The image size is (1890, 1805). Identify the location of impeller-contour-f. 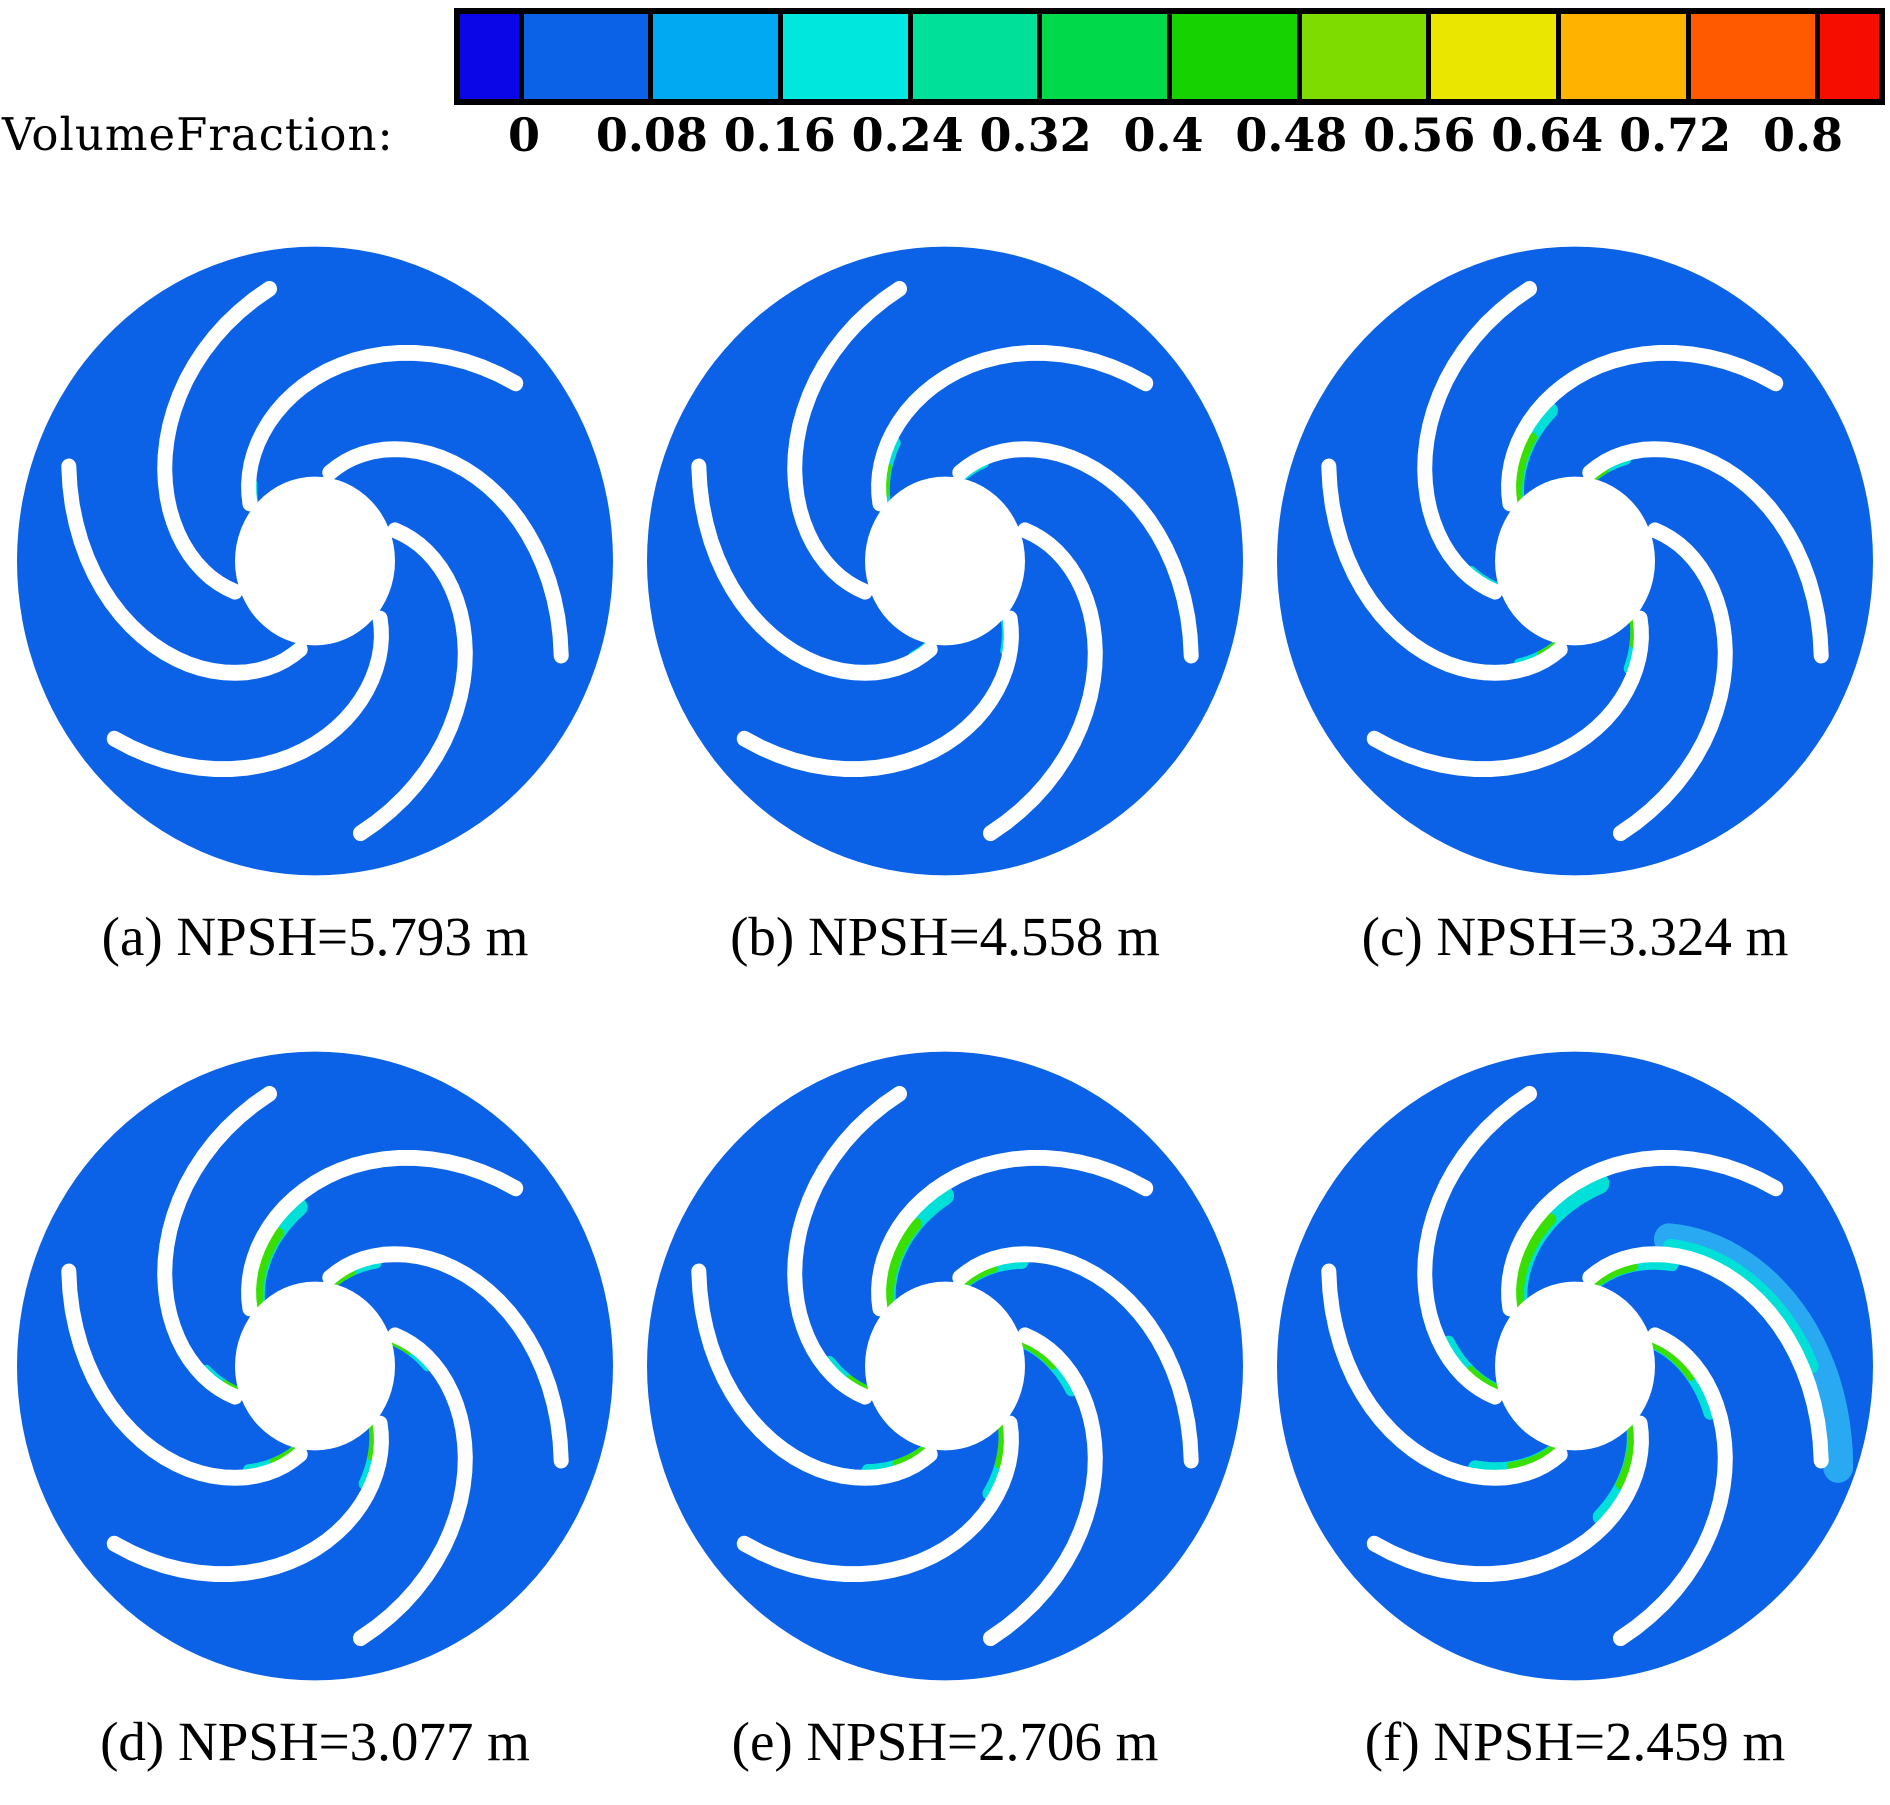
(1575, 1366).